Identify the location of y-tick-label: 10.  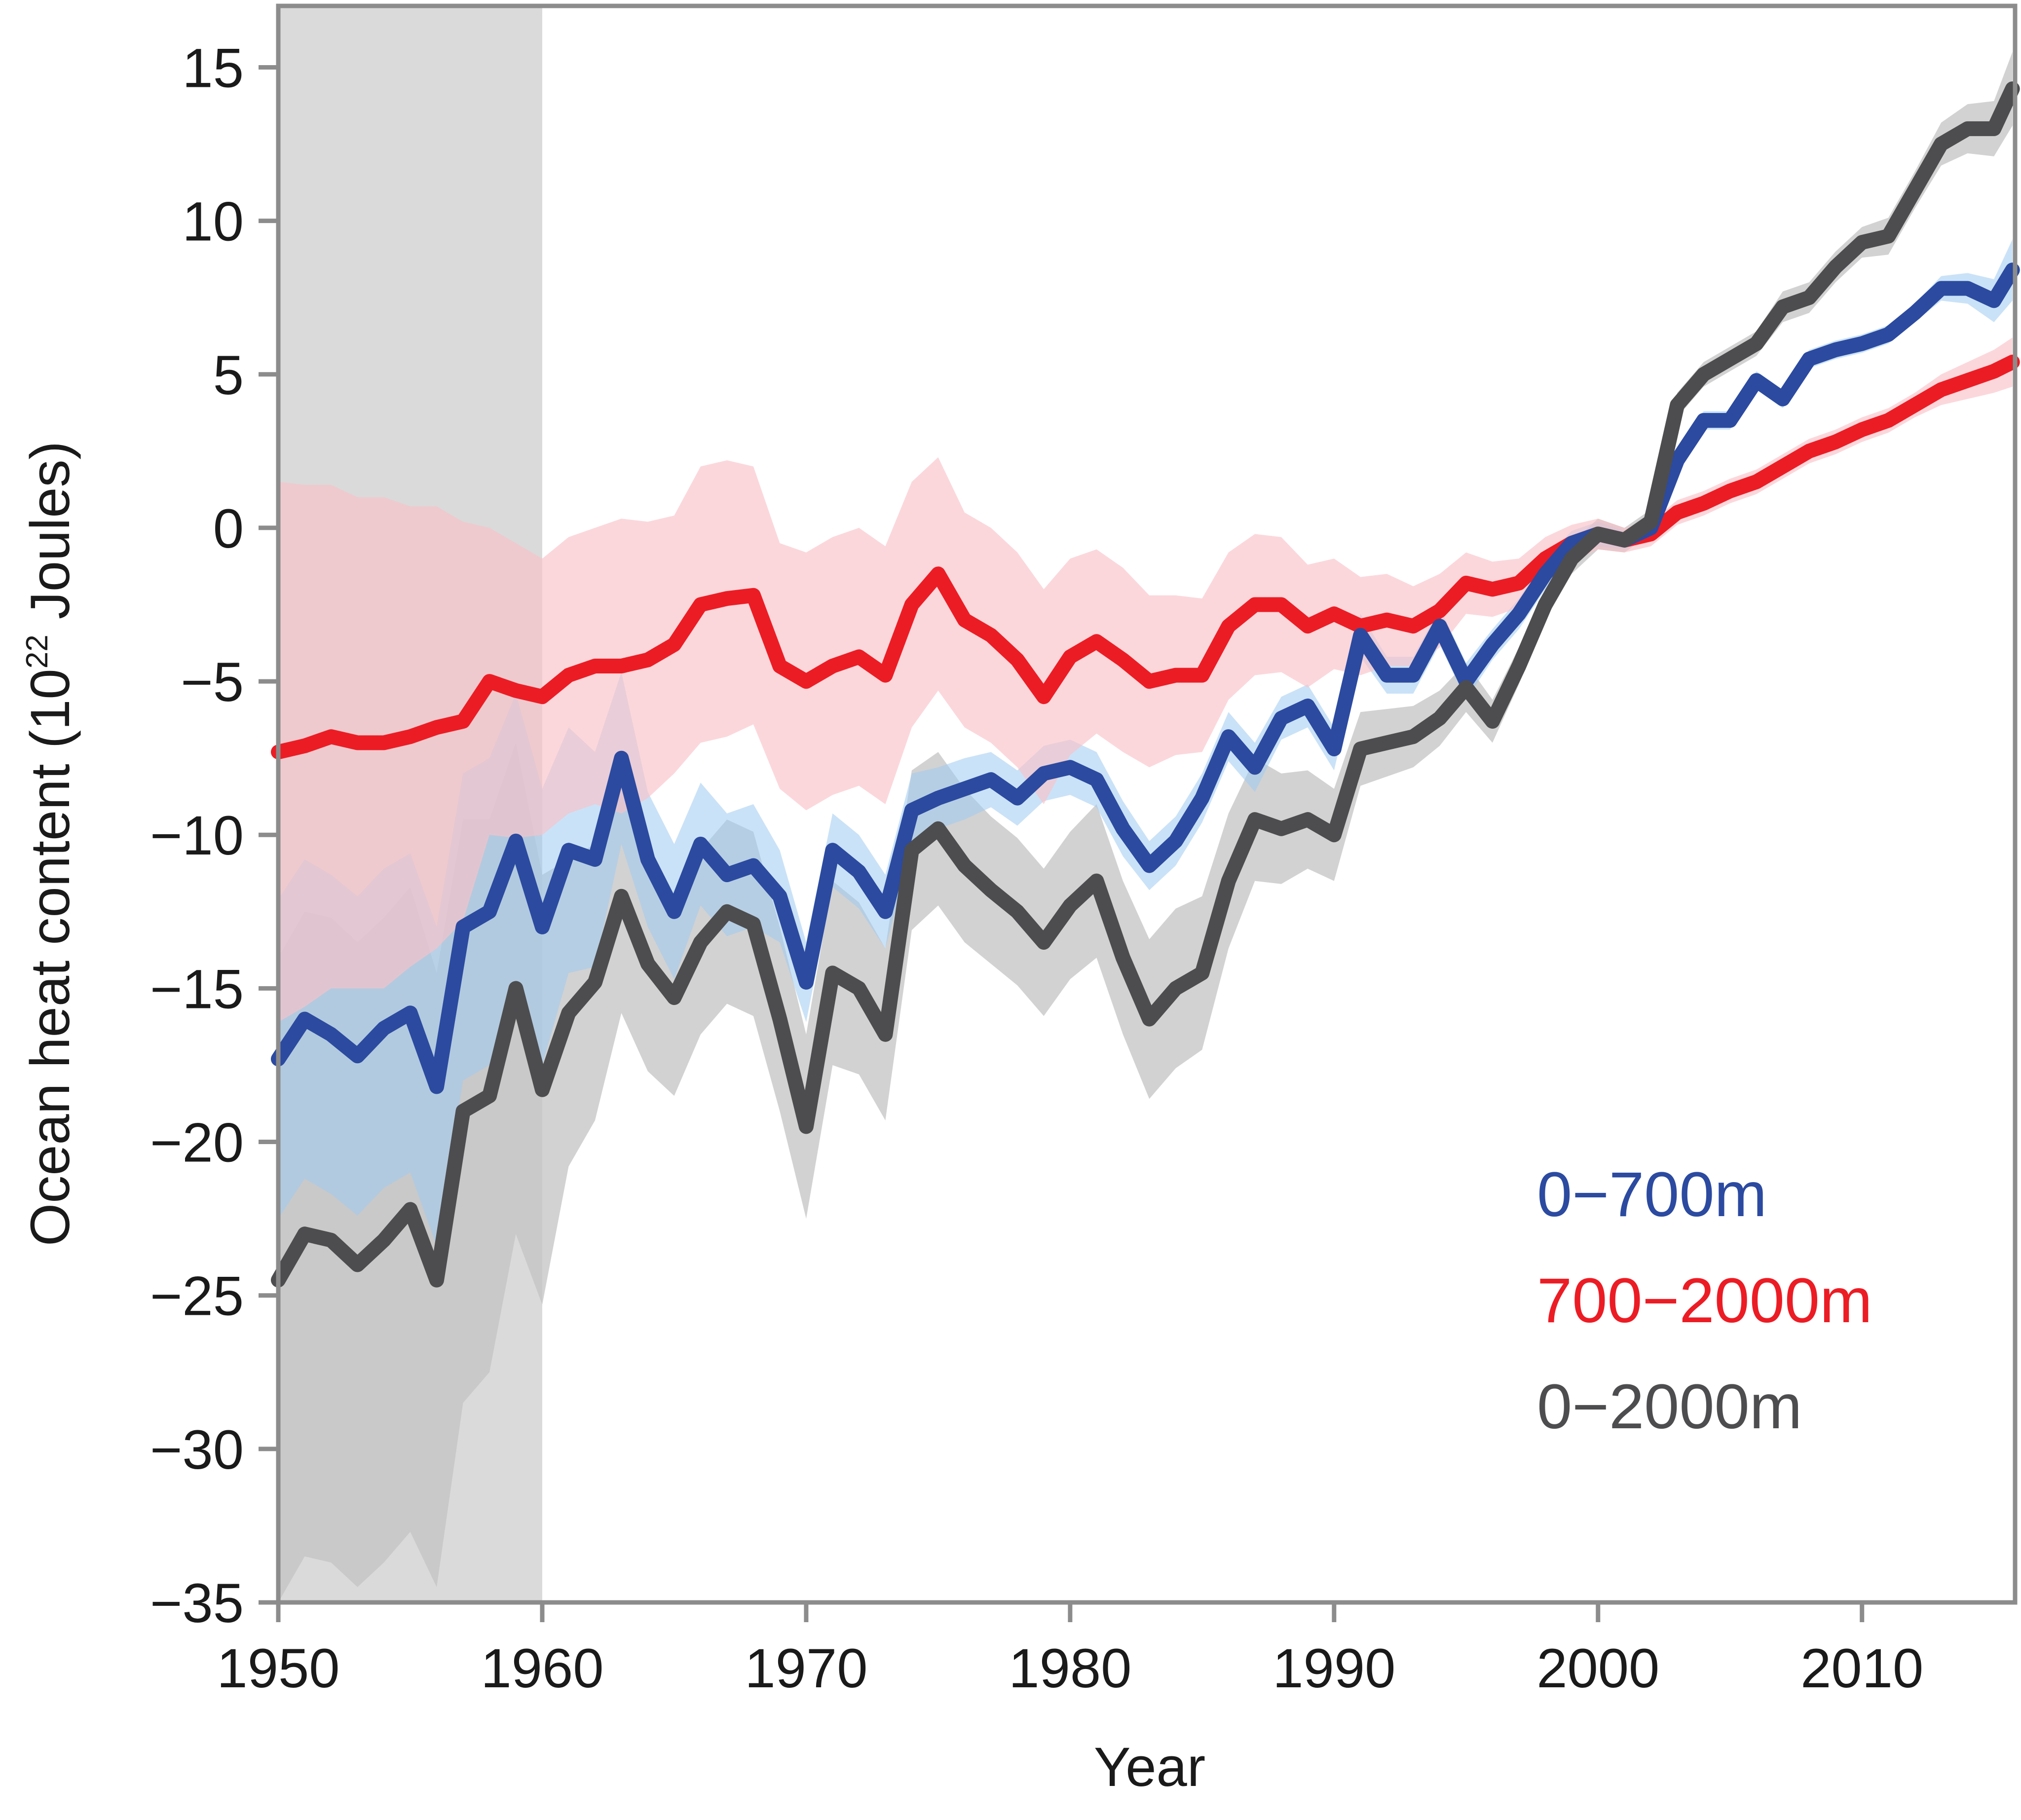
(213, 222).